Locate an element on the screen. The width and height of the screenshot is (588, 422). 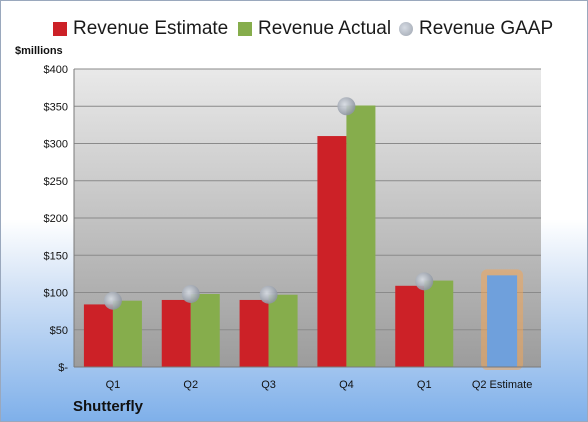
x-tick-label: Q2 Estimate is located at coordinates (502, 385).